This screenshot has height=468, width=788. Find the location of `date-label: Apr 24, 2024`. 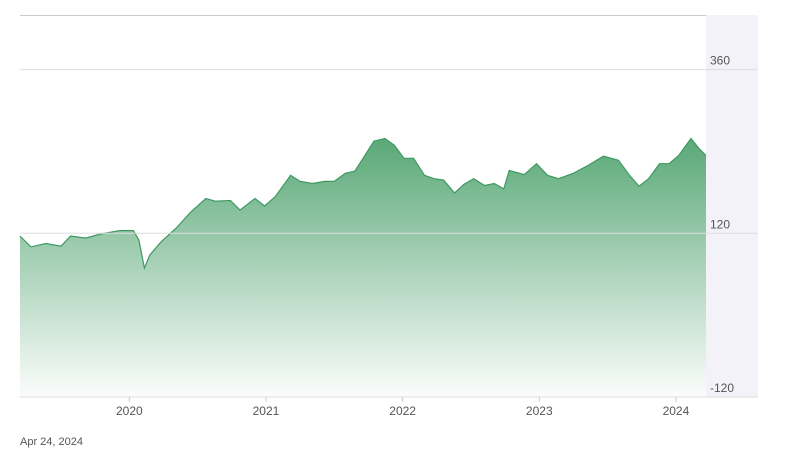

date-label: Apr 24, 2024 is located at coordinates (51, 442).